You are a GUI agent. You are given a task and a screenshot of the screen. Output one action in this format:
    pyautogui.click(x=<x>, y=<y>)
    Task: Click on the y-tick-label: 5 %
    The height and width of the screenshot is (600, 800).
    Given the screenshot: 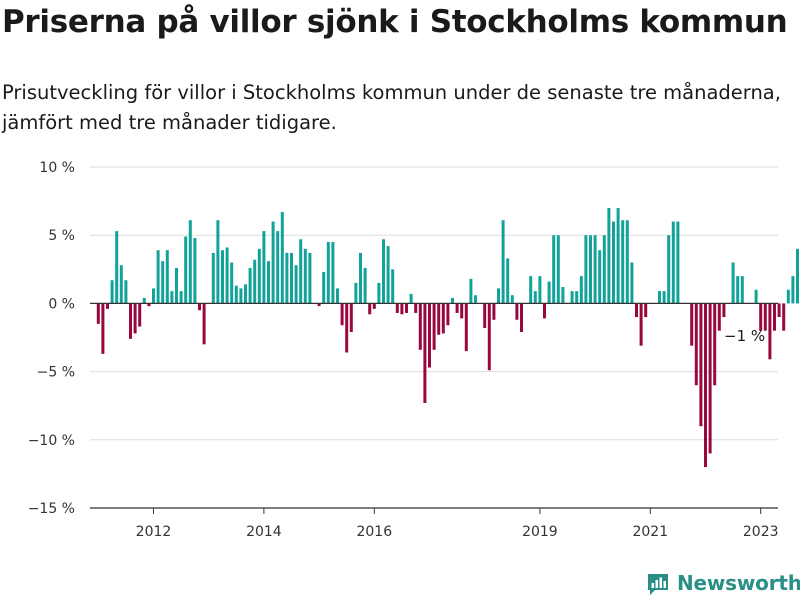 What is the action you would take?
    pyautogui.click(x=61, y=236)
    